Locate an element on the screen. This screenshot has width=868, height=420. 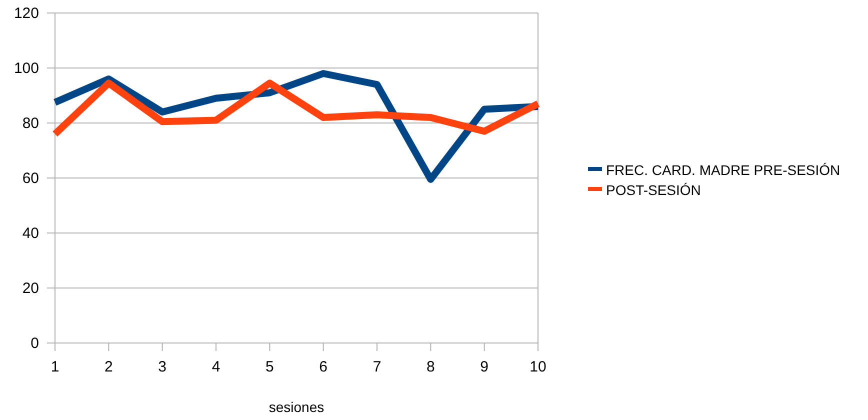
x-tick-label: 4 is located at coordinates (216, 367).